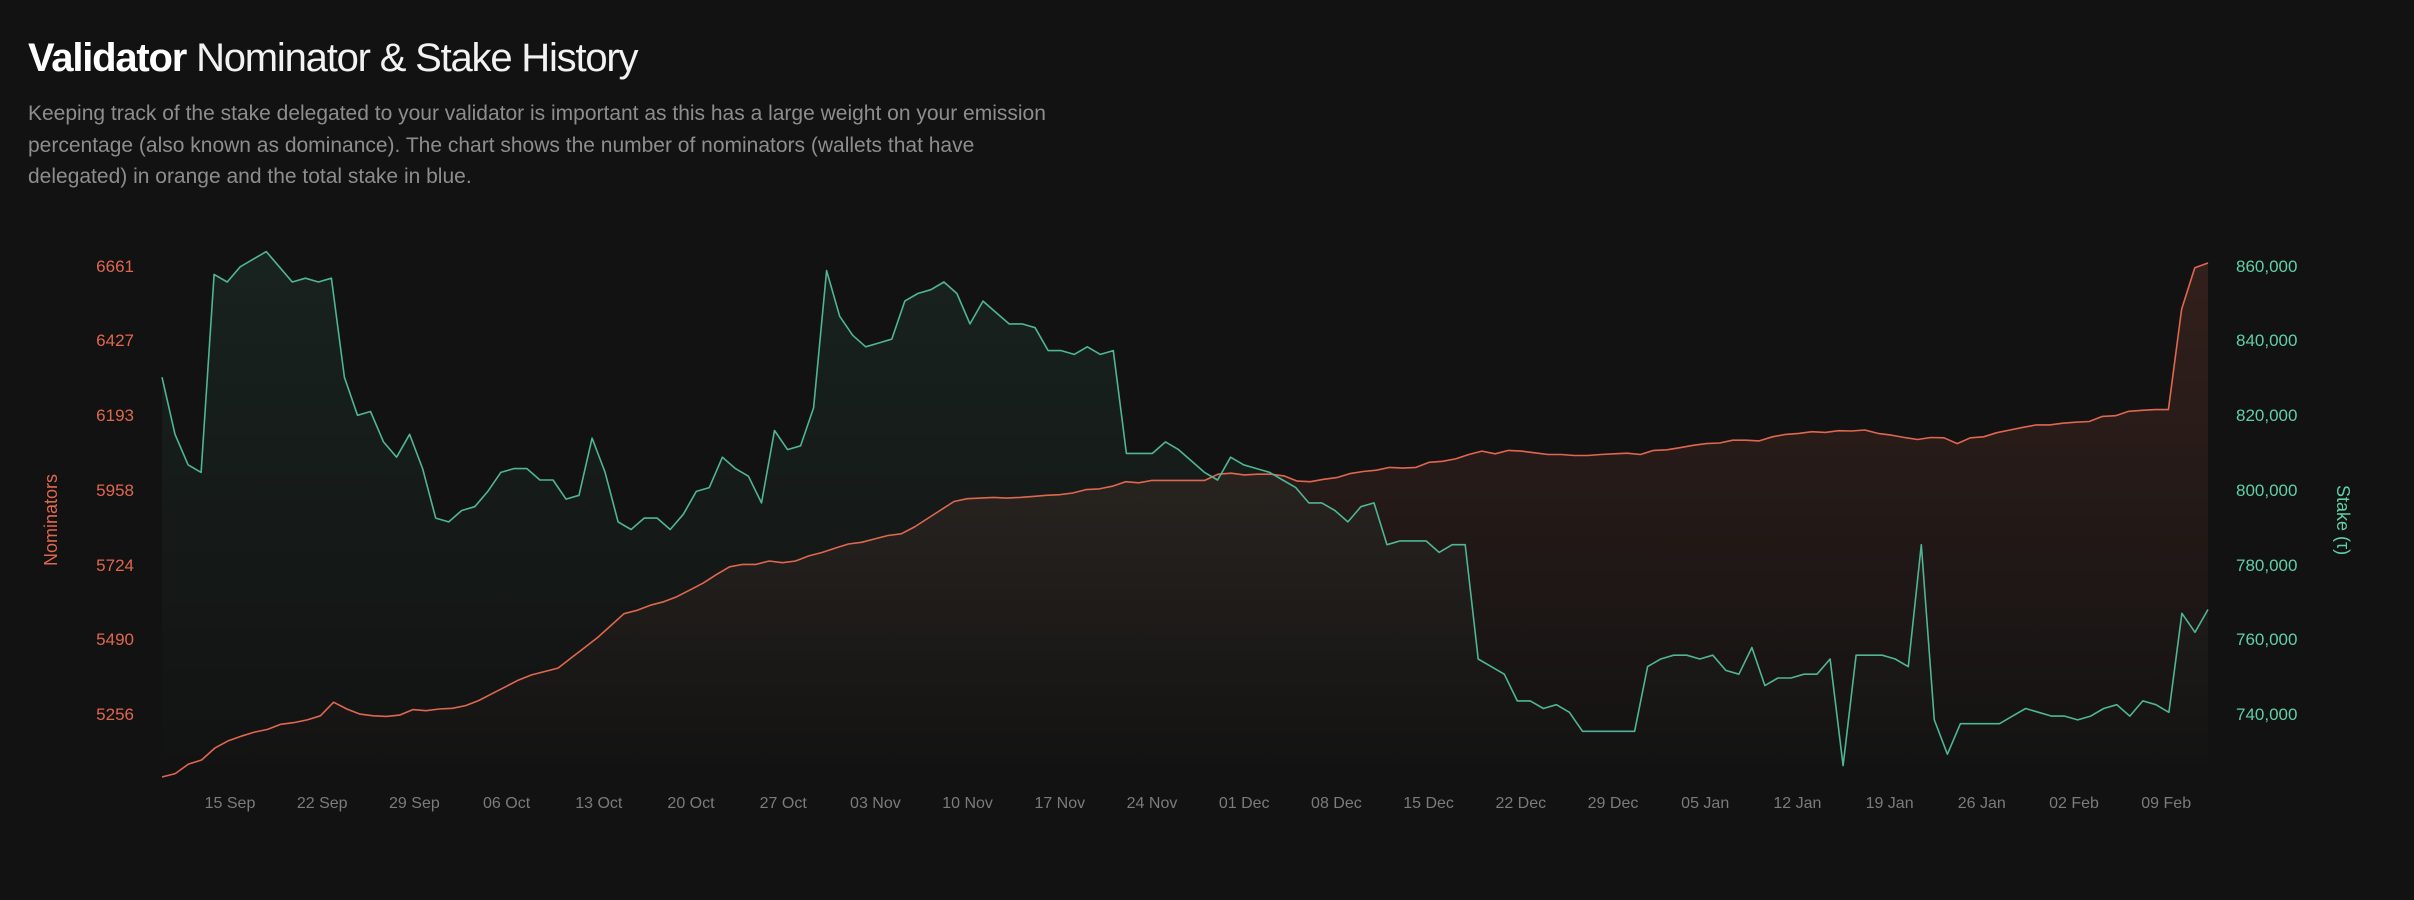 The height and width of the screenshot is (900, 2414). I want to click on x-axis-tick: 27 Oct, so click(784, 803).